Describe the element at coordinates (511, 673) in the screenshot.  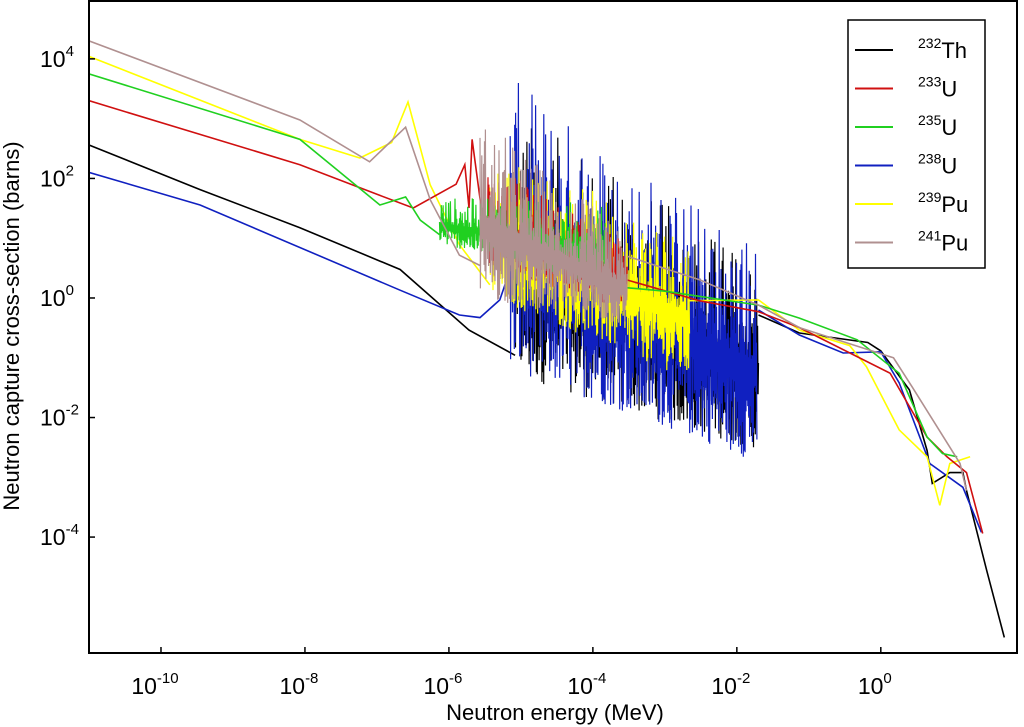
I see `x-axis: 10⁻¹⁰ 10⁻⁸ 10⁻⁶ 10⁻⁴ 10⁻² 10⁰` at that location.